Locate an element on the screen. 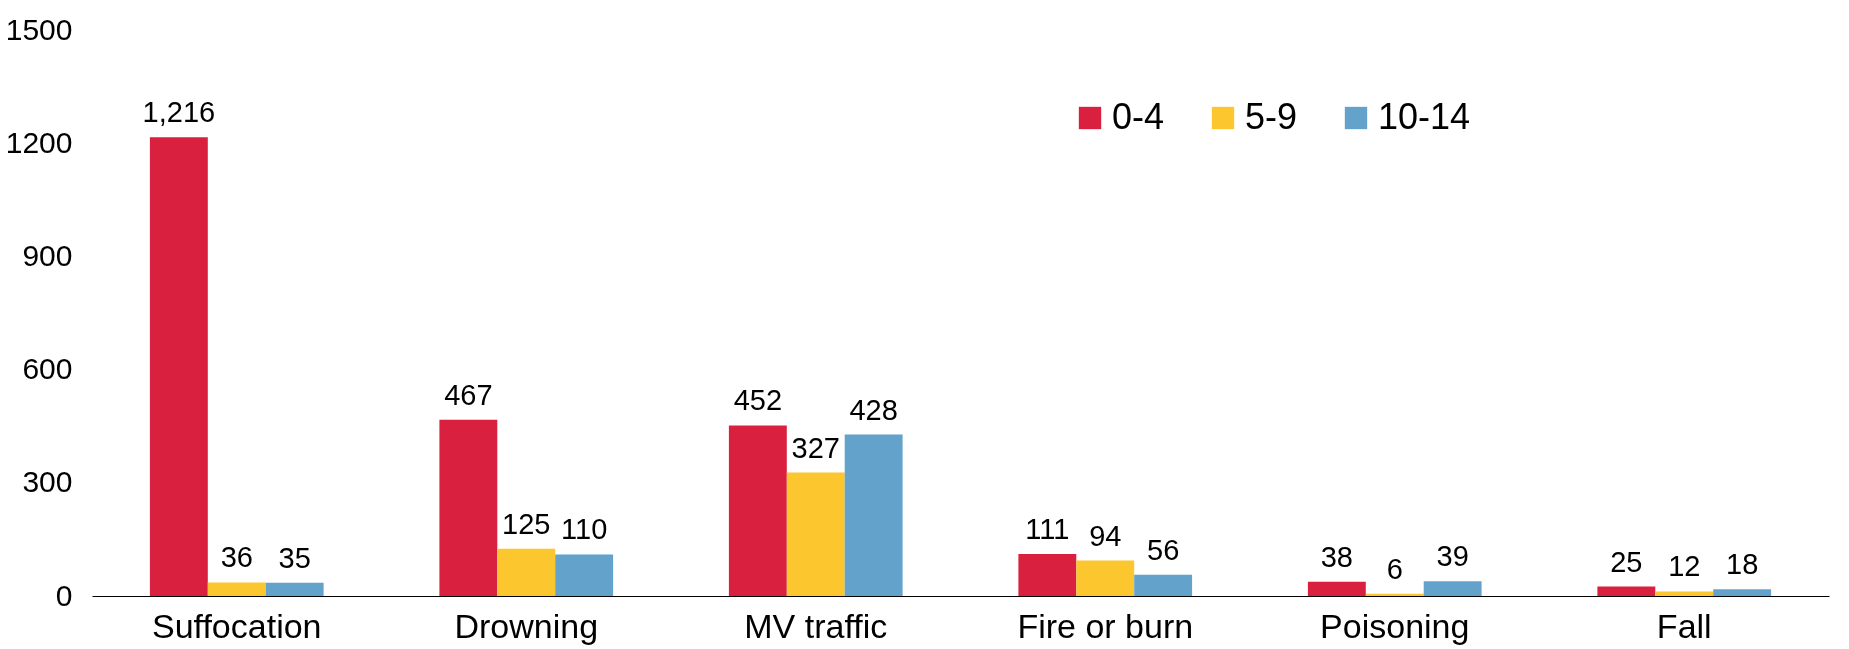 This screenshot has height=649, width=1849. data-label: 25 is located at coordinates (1626, 561).